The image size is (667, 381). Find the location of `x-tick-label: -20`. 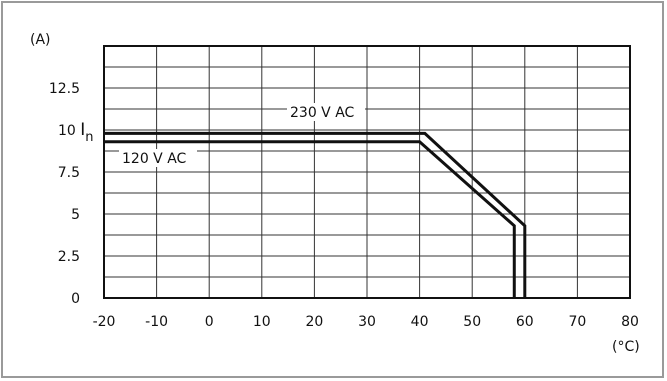

x-tick-label: -20 is located at coordinates (104, 322).